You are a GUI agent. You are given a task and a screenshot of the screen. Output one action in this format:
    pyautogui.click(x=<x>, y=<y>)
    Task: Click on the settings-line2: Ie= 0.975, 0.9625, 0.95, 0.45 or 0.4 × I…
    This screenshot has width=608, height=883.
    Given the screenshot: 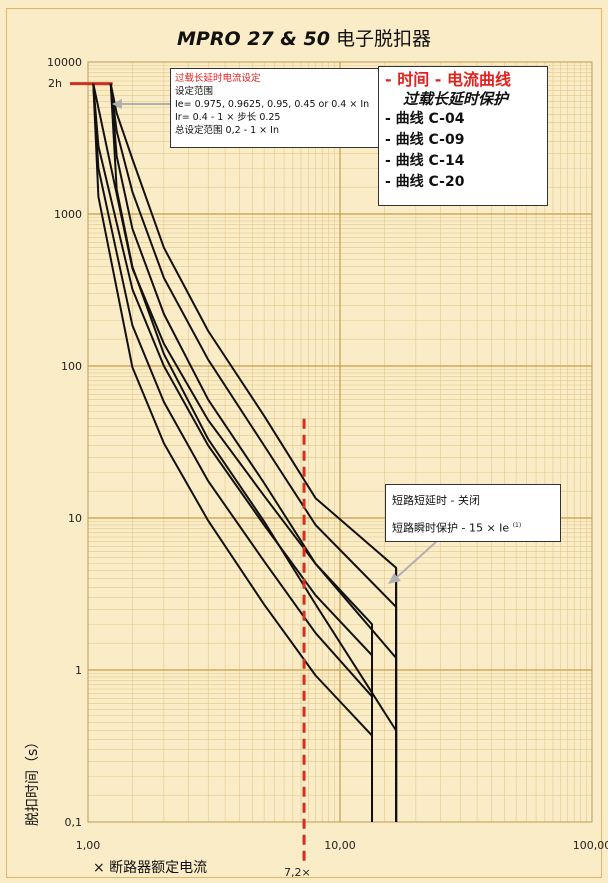 What is the action you would take?
    pyautogui.click(x=272, y=104)
    